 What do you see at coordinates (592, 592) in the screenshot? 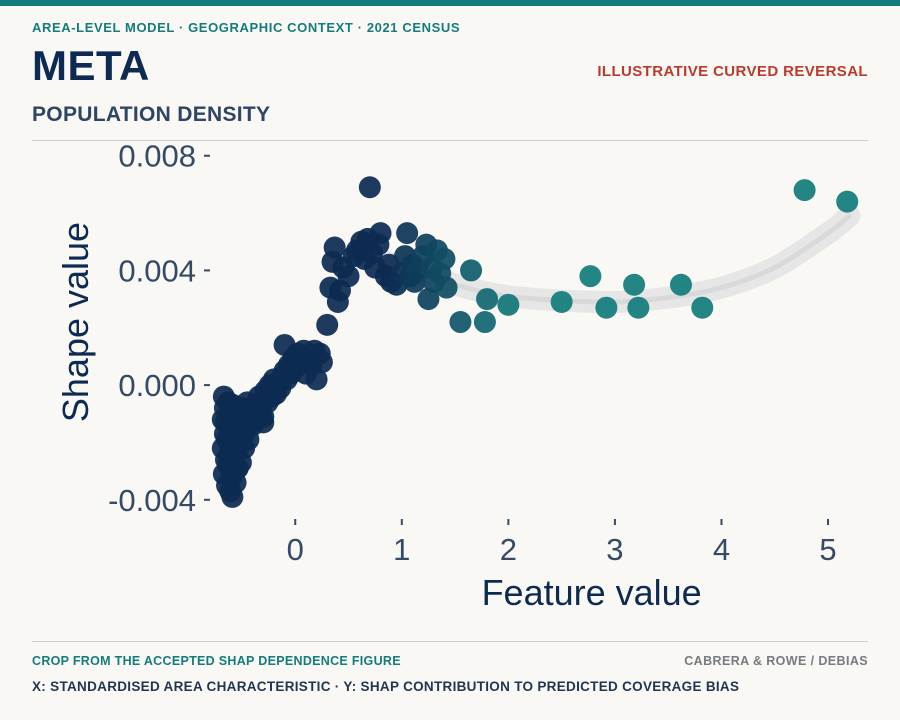
I see `x-axis-label: Feature value` at bounding box center [592, 592].